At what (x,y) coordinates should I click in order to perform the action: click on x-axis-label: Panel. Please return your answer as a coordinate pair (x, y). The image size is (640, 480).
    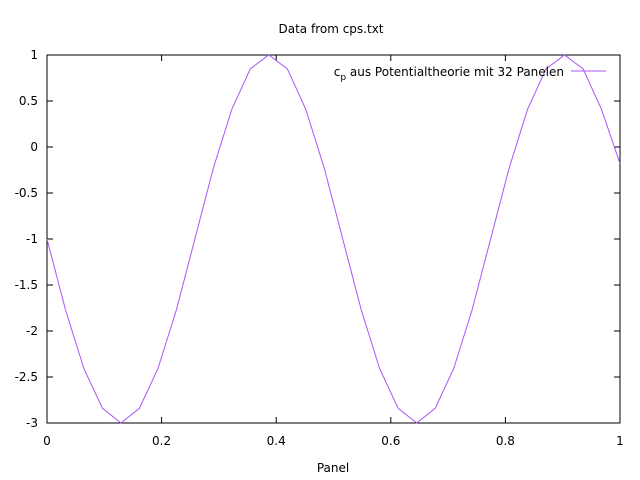
    Looking at the image, I should click on (333, 468).